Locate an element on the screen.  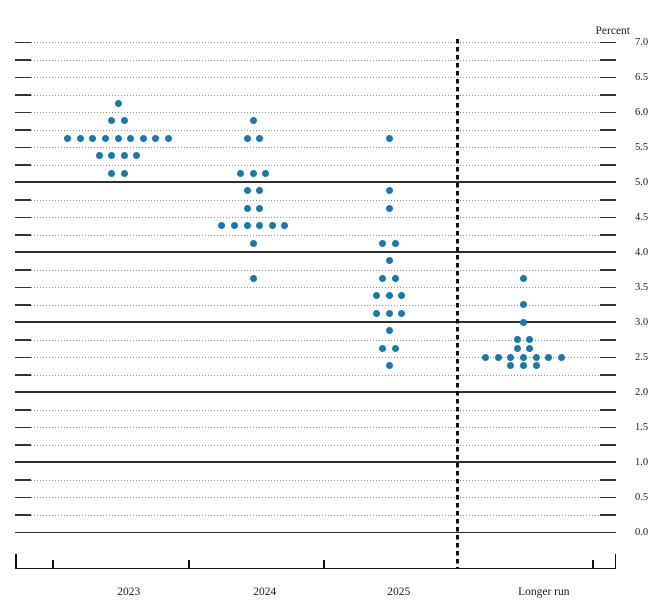
y-axis-tick-label: 7.0 is located at coordinates (642, 42).